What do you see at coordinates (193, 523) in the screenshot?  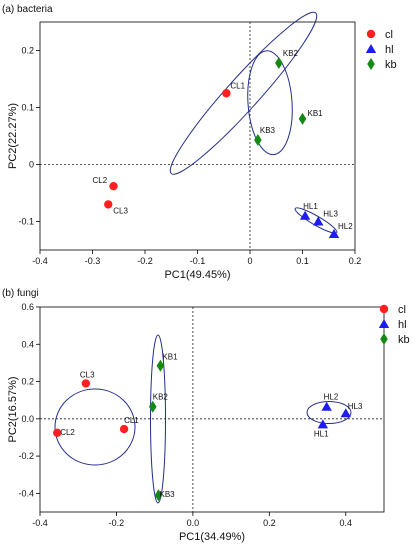 I see `x-tick-label: 0.0` at bounding box center [193, 523].